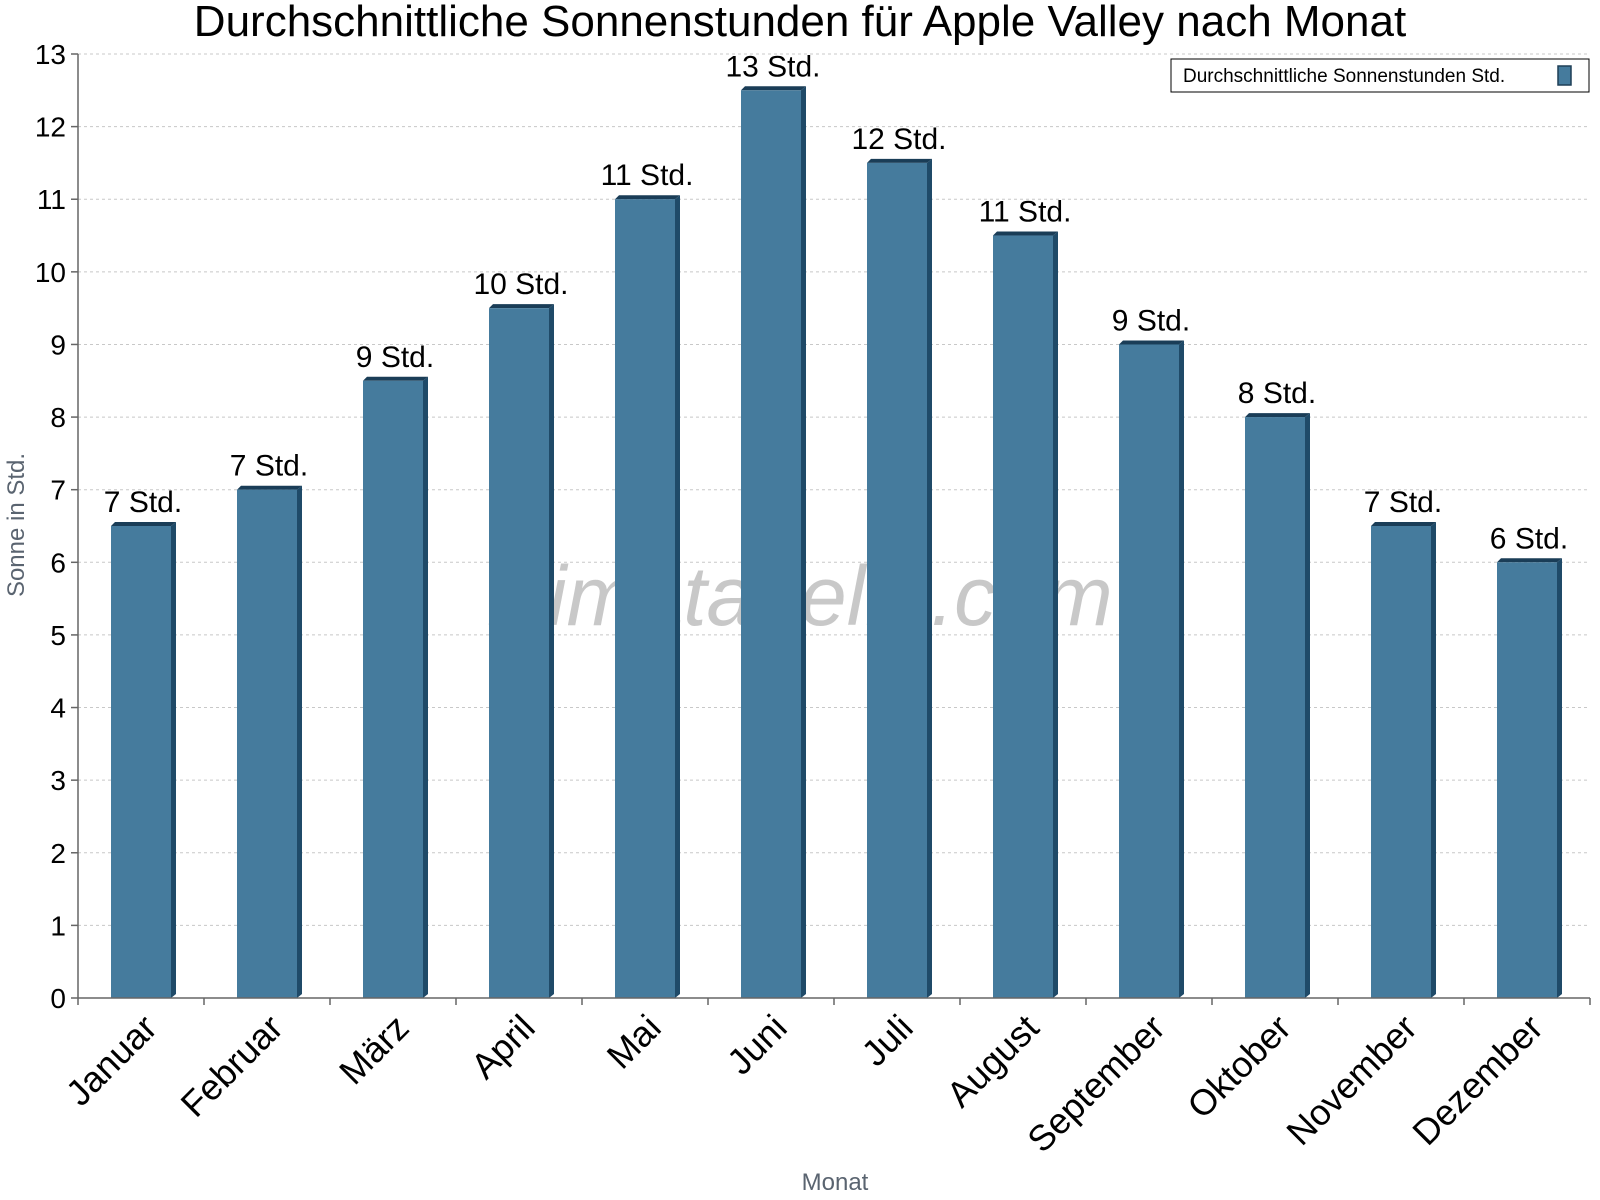 The image size is (1600, 1200). Describe the element at coordinates (992, 1061) in the screenshot. I see `x-category-label: August` at that location.